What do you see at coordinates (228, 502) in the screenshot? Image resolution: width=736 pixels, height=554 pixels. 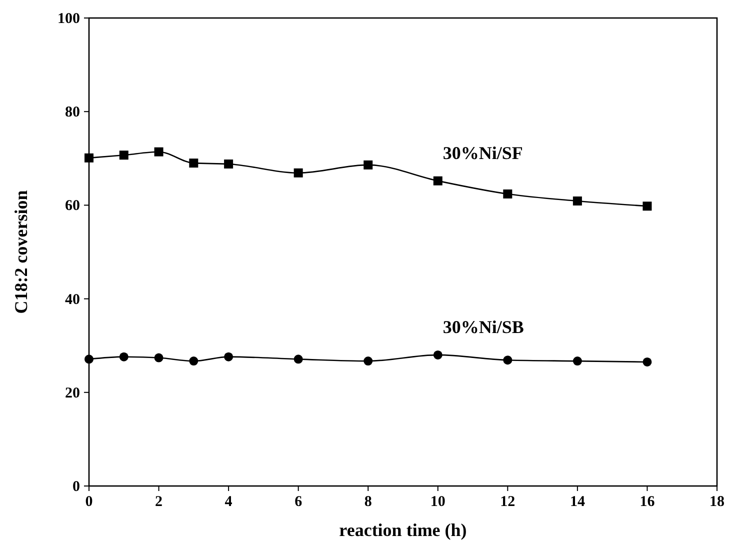 I see `x-tick-label: 4` at bounding box center [228, 502].